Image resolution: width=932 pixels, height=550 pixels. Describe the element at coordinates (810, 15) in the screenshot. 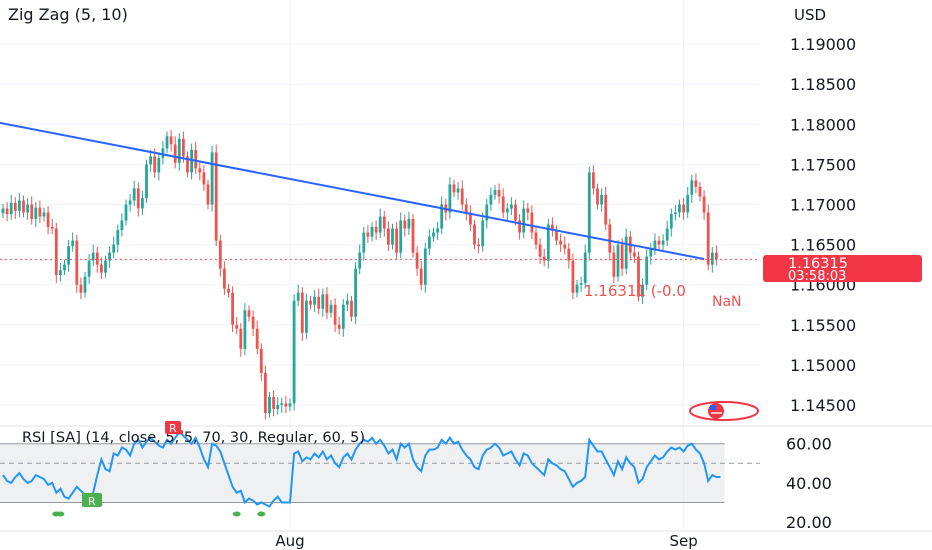

I see `currency-label: USD` at that location.